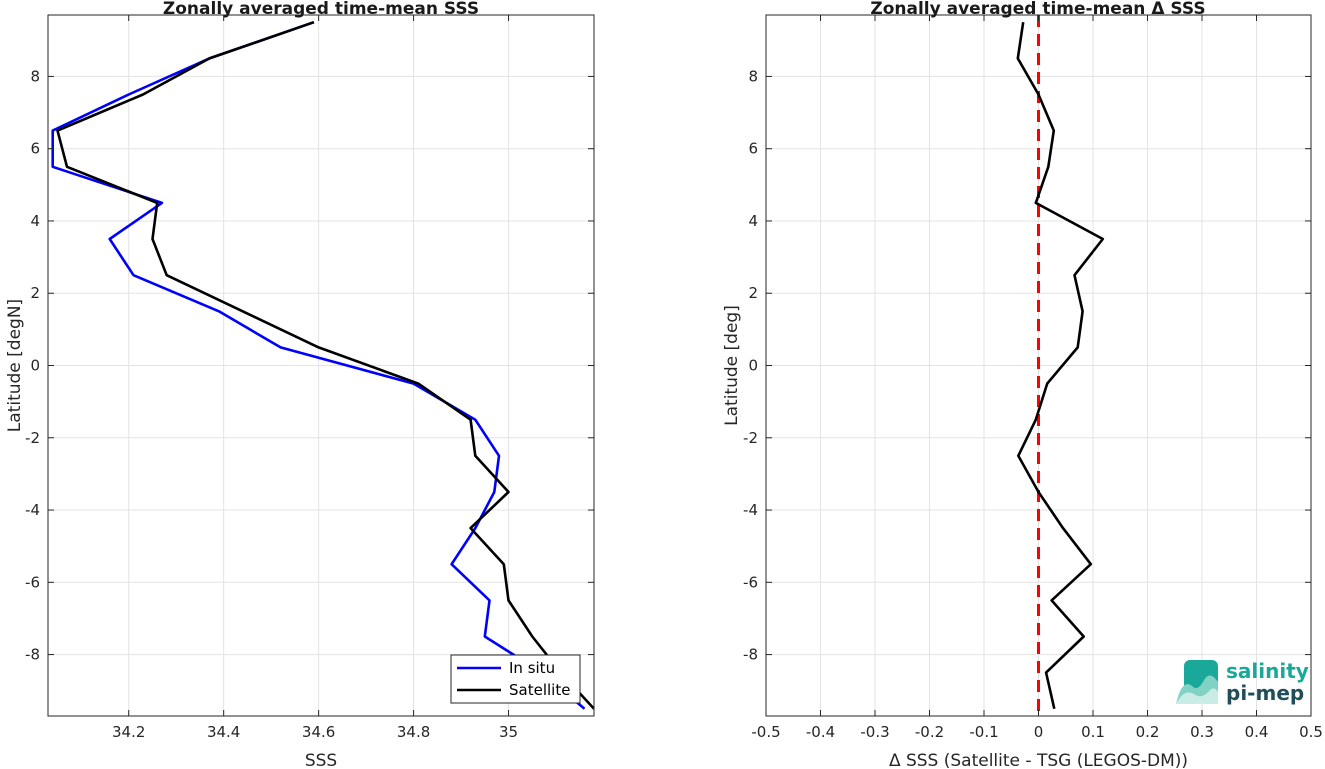 The image size is (1325, 769). Describe the element at coordinates (983, 732) in the screenshot. I see `x-tick-label: -0.1` at that location.